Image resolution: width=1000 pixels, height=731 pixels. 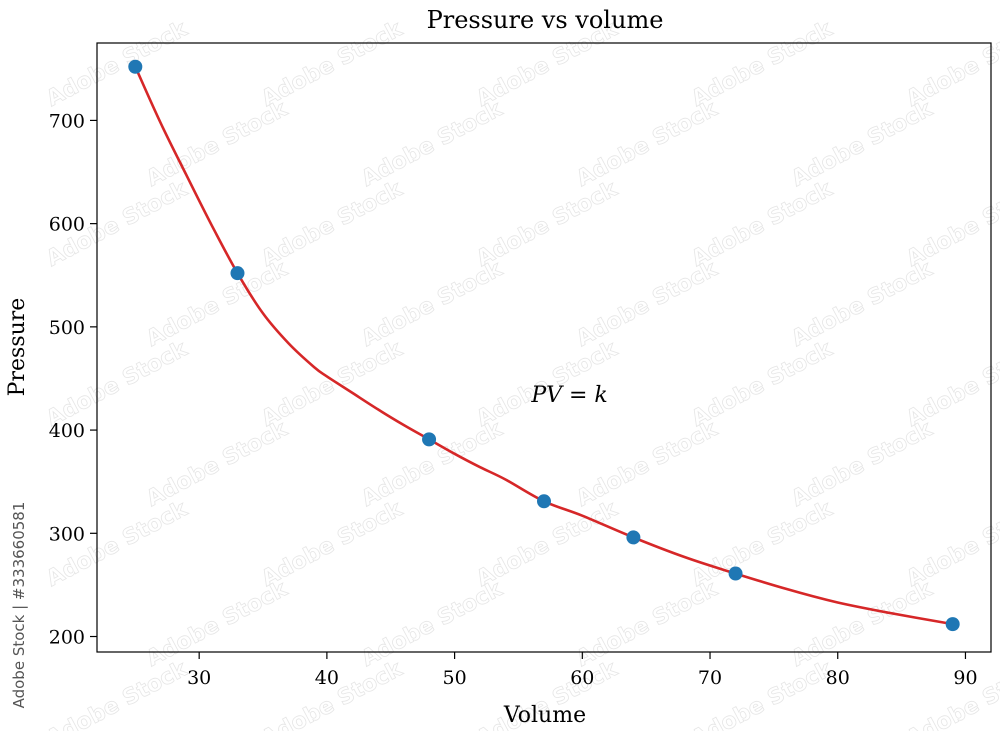 I want to click on x-tick-label: 30, so click(x=199, y=678).